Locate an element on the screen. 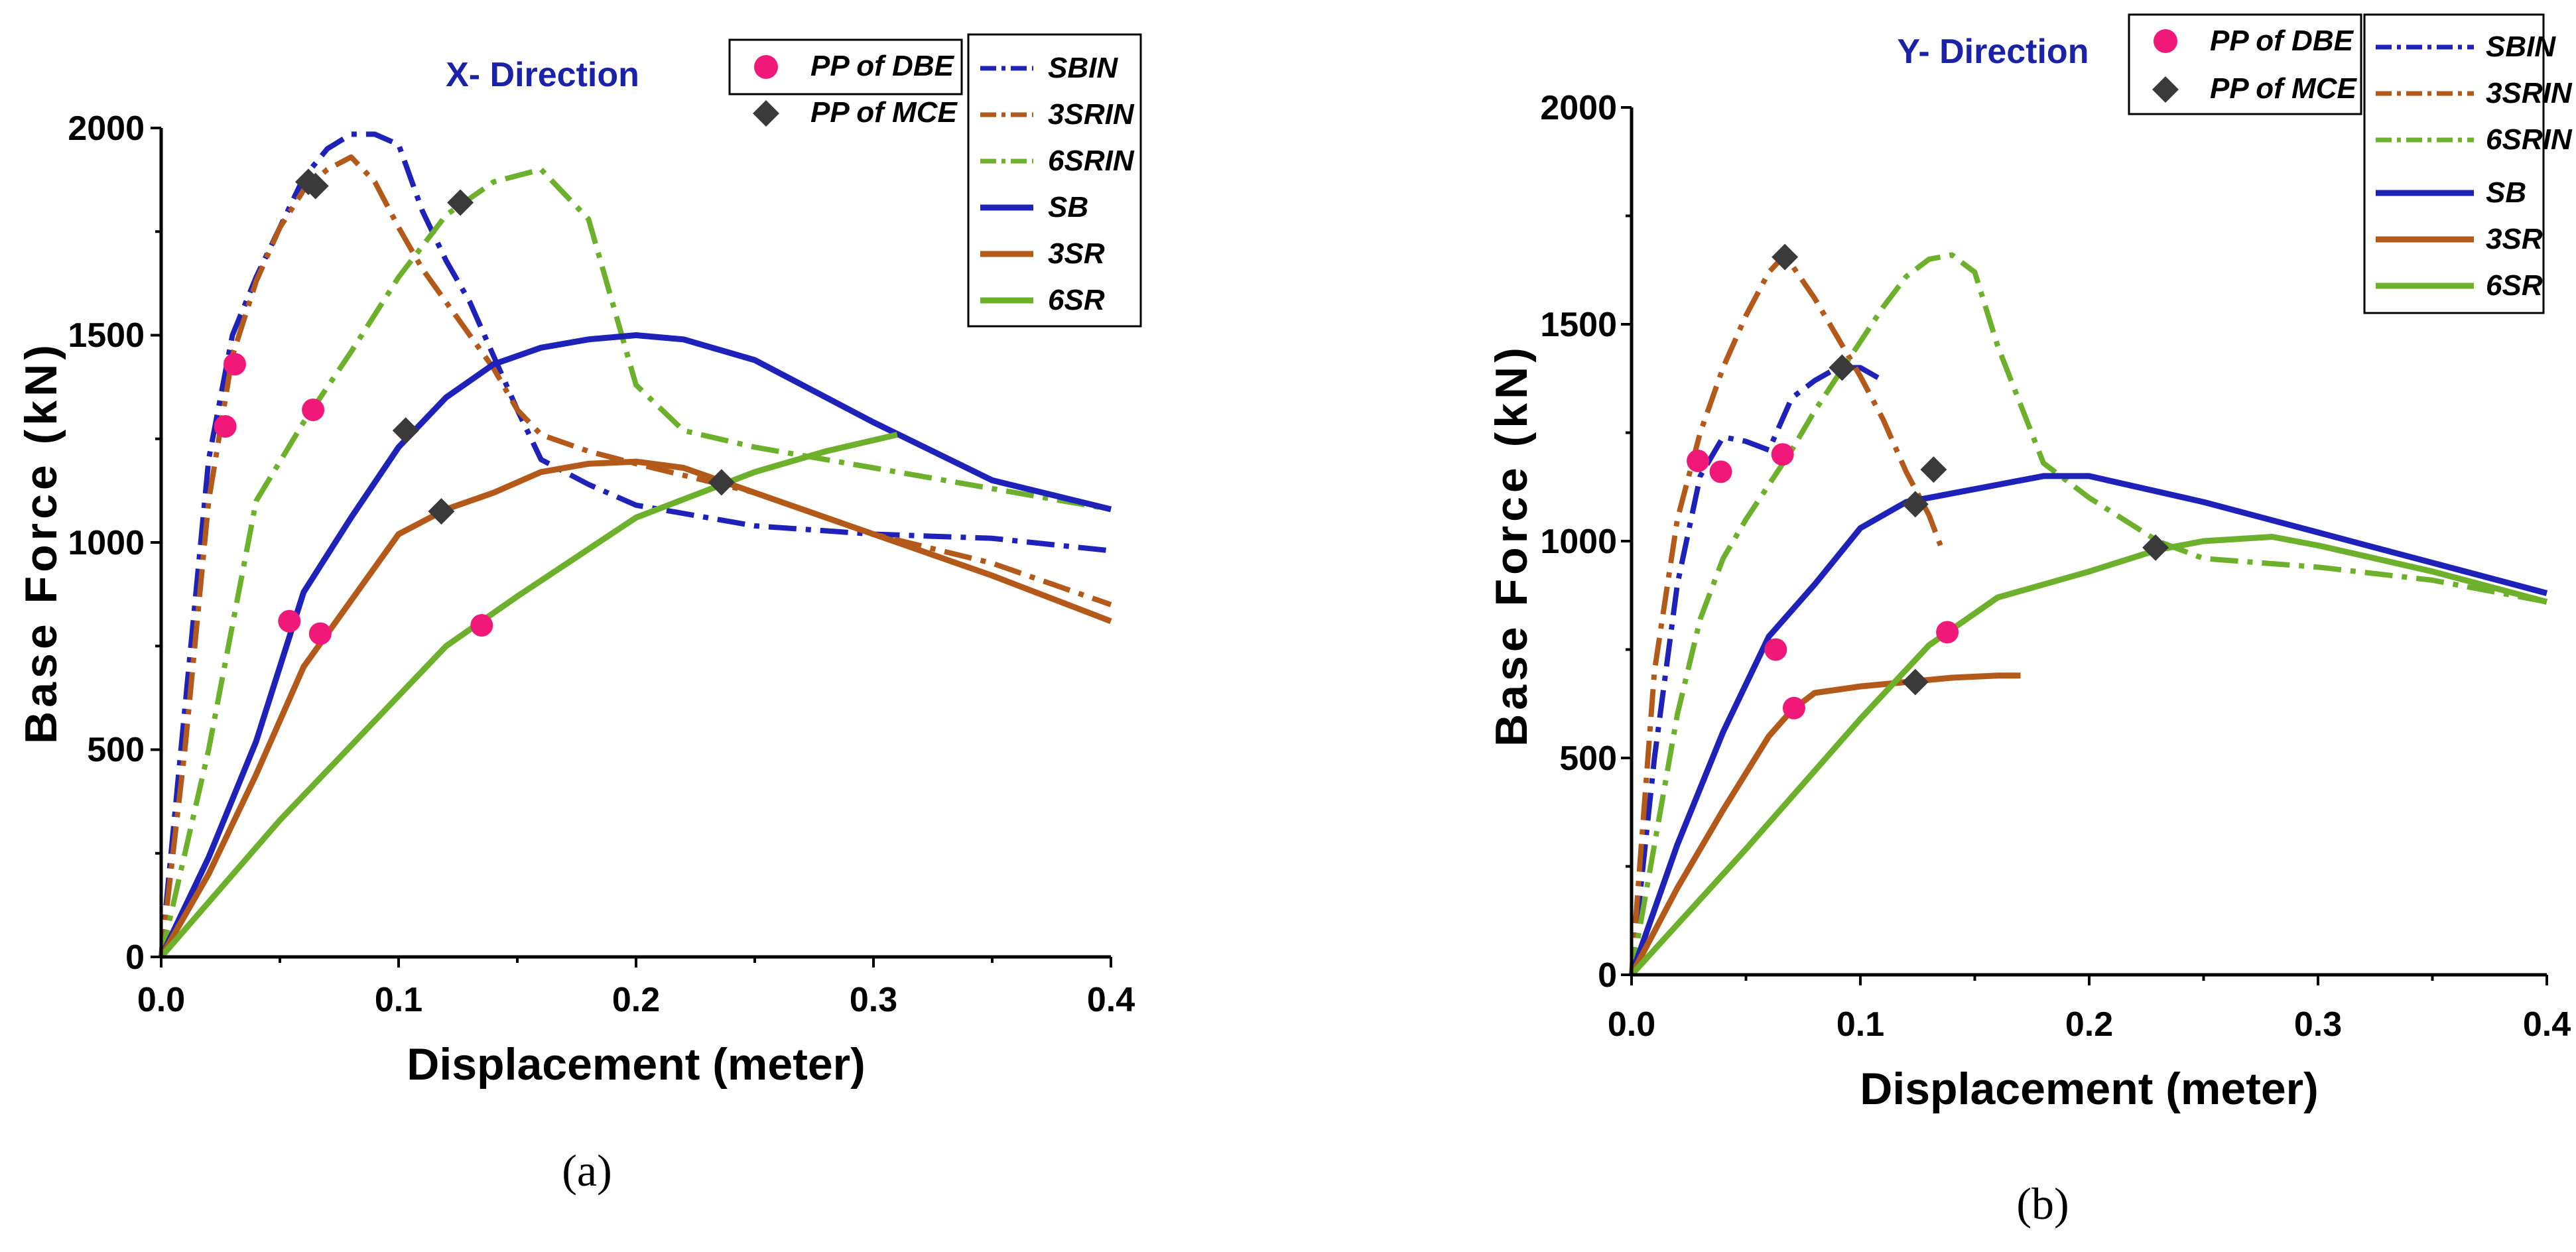 The width and height of the screenshot is (2576, 1252). panel-b-caption: (b) is located at coordinates (2043, 1203).